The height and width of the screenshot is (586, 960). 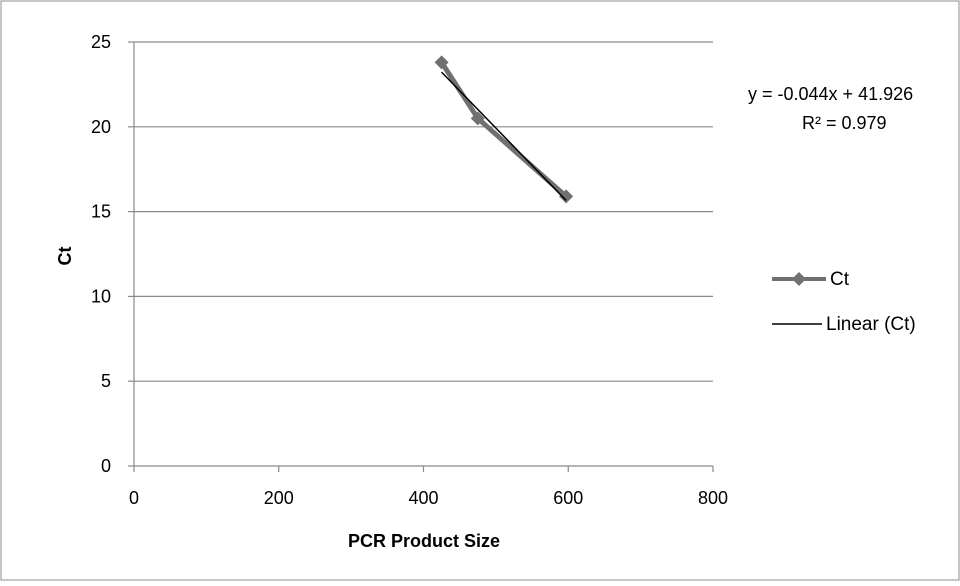 I want to click on legend-item-ct: Ct, so click(x=811, y=279).